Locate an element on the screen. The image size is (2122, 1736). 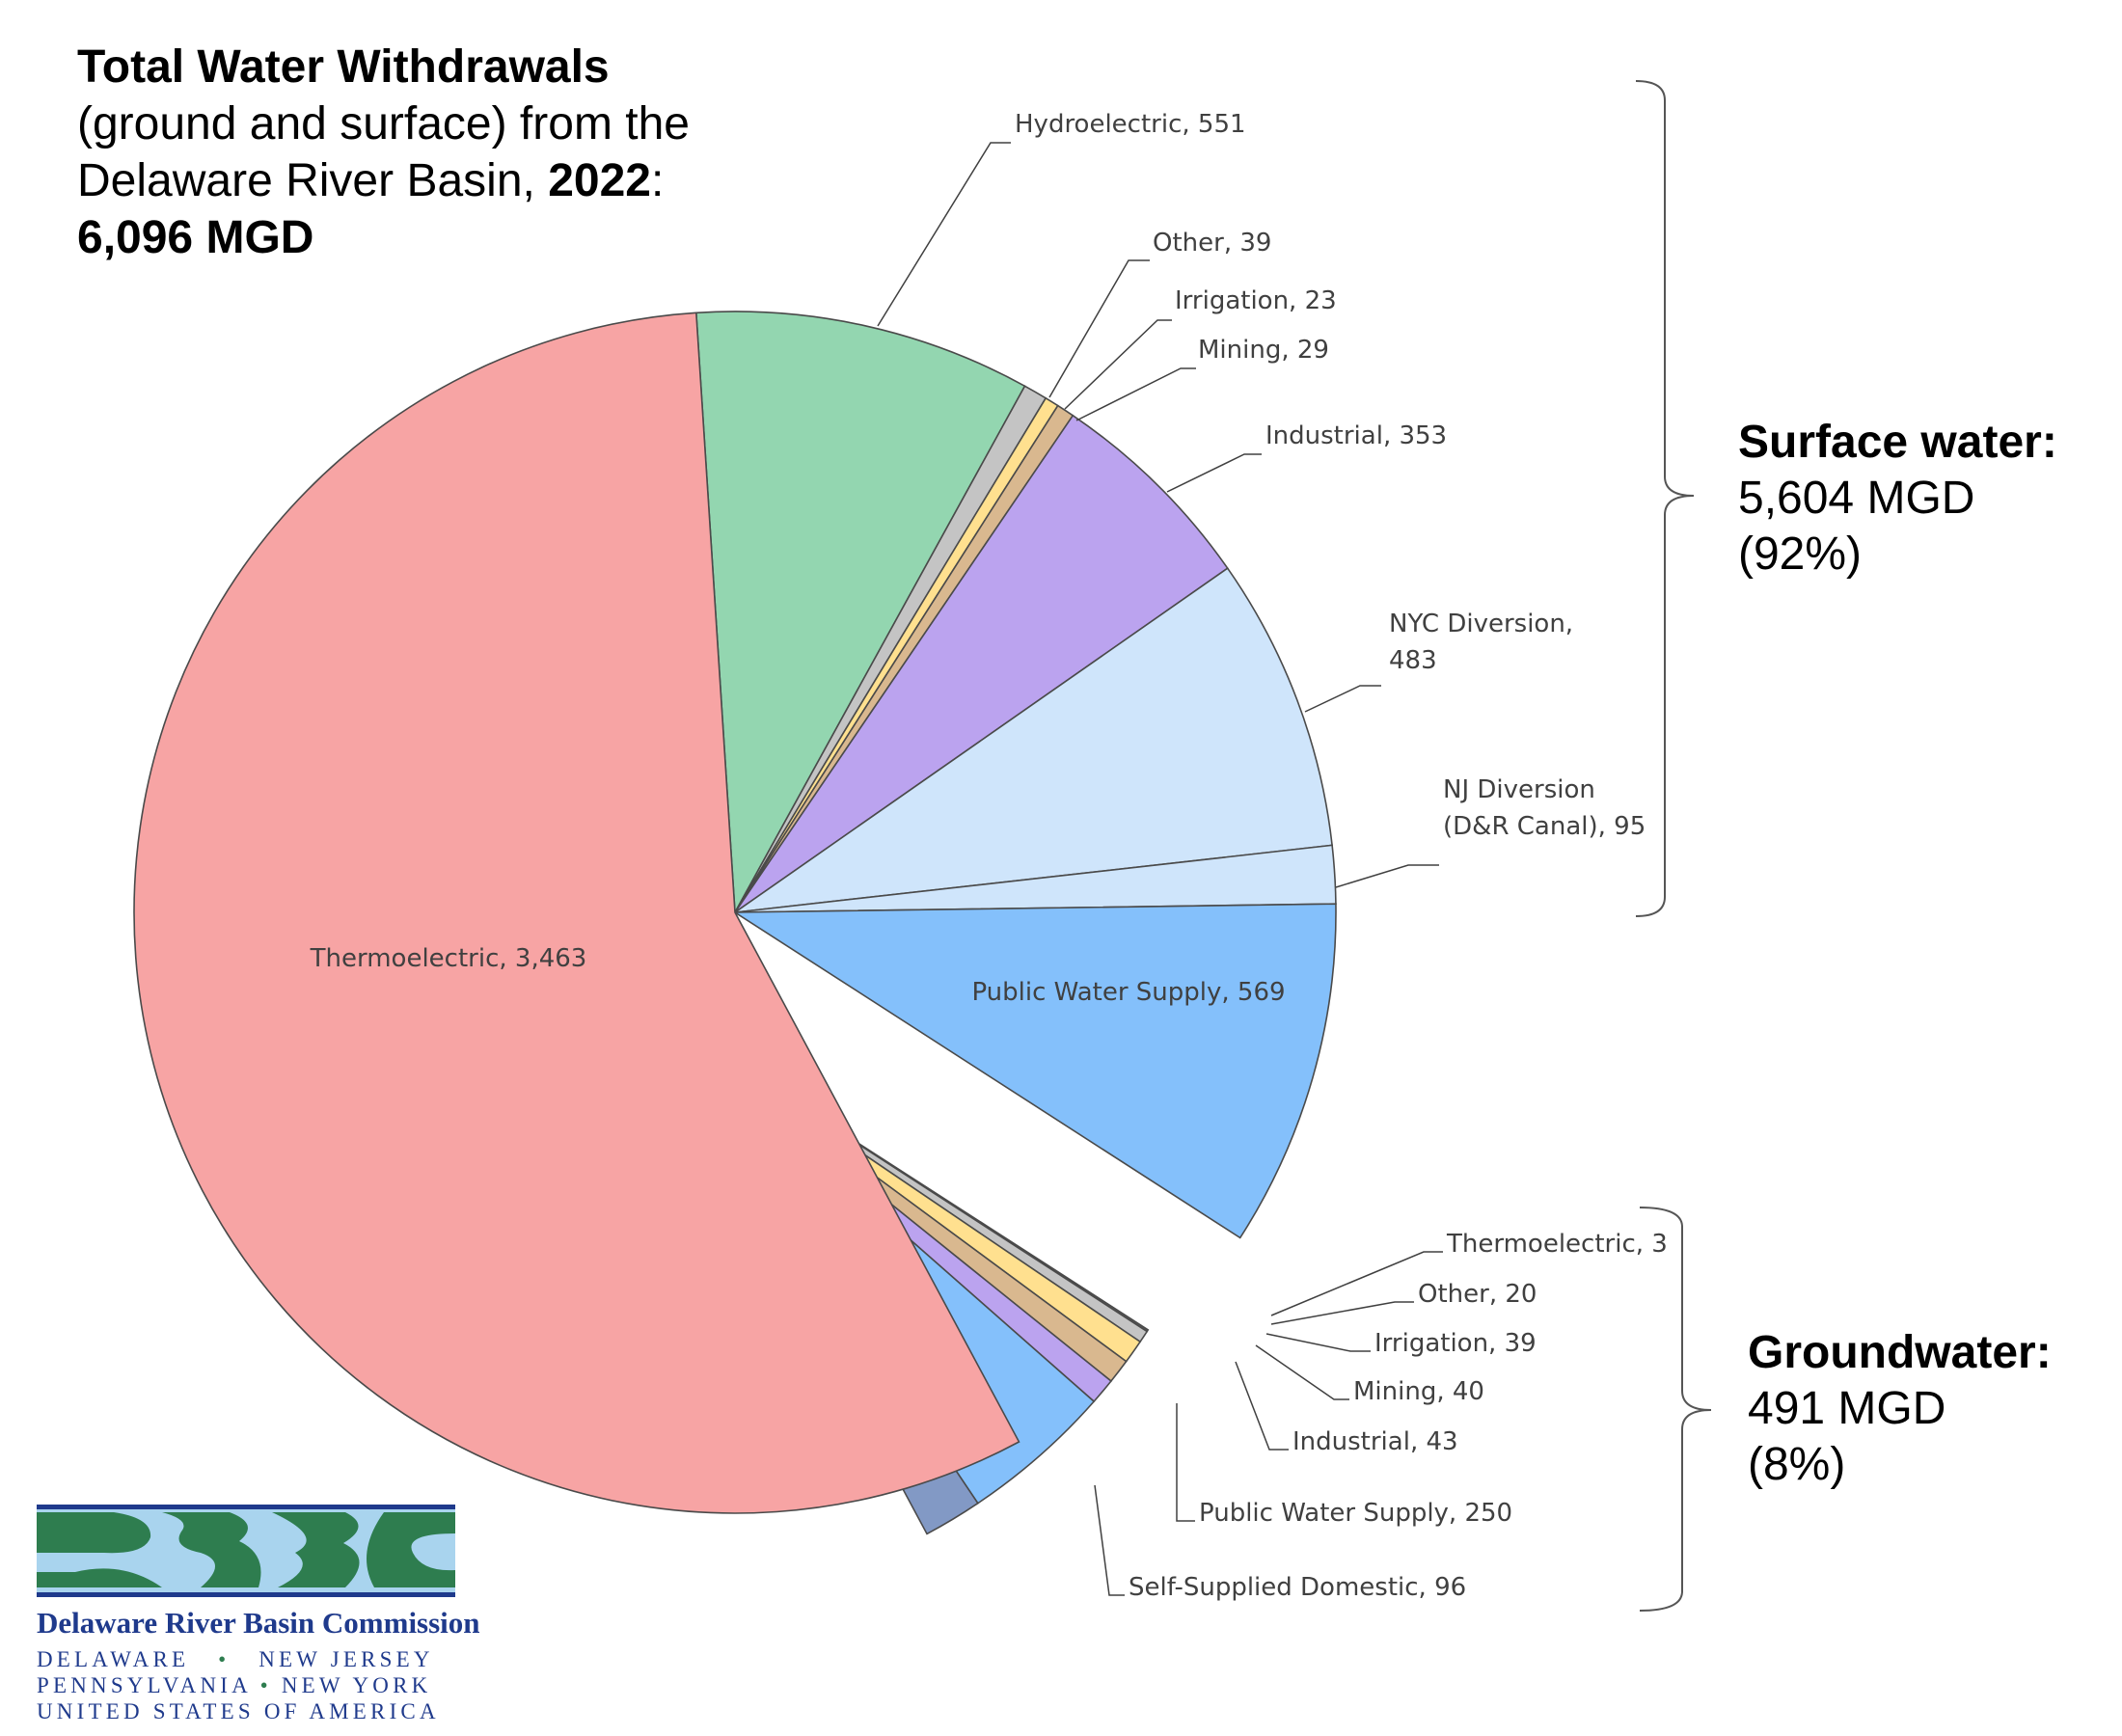
slice-label: (D&R Canal), 95 is located at coordinates (1545, 826).